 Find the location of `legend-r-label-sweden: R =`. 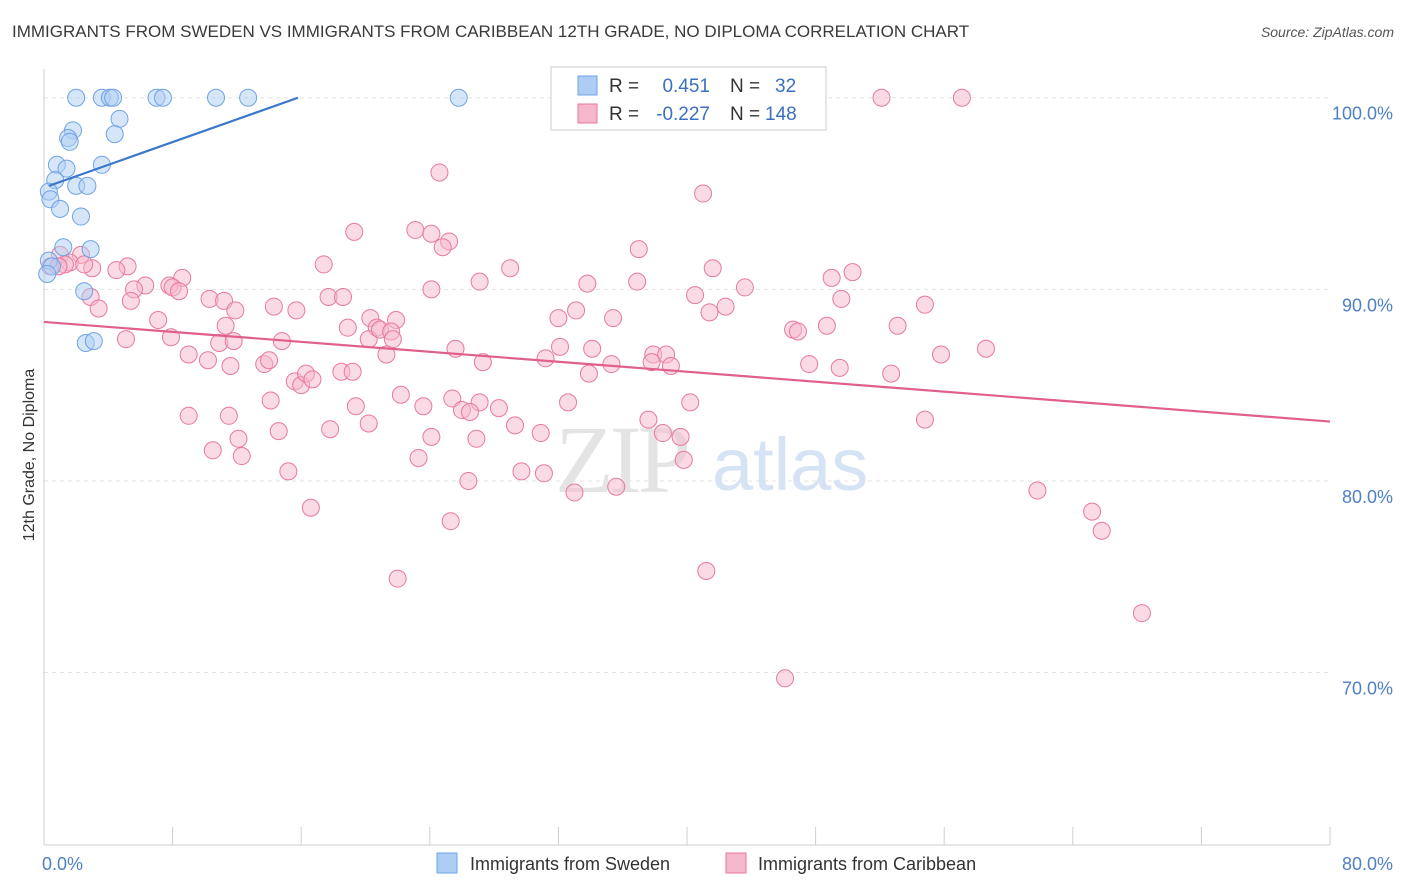

legend-r-label-sweden: R = is located at coordinates (624, 86).